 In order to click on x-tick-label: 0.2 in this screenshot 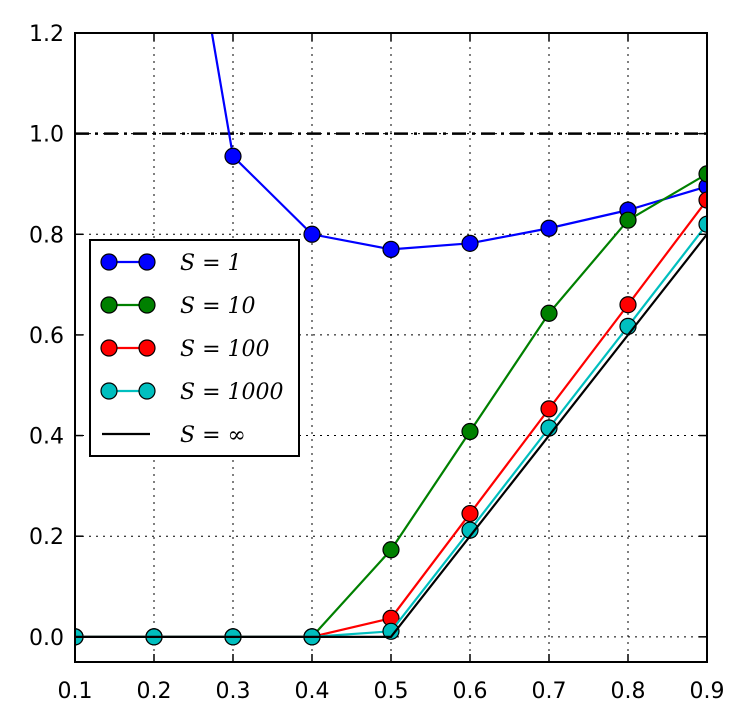, I will do `click(154, 691)`.